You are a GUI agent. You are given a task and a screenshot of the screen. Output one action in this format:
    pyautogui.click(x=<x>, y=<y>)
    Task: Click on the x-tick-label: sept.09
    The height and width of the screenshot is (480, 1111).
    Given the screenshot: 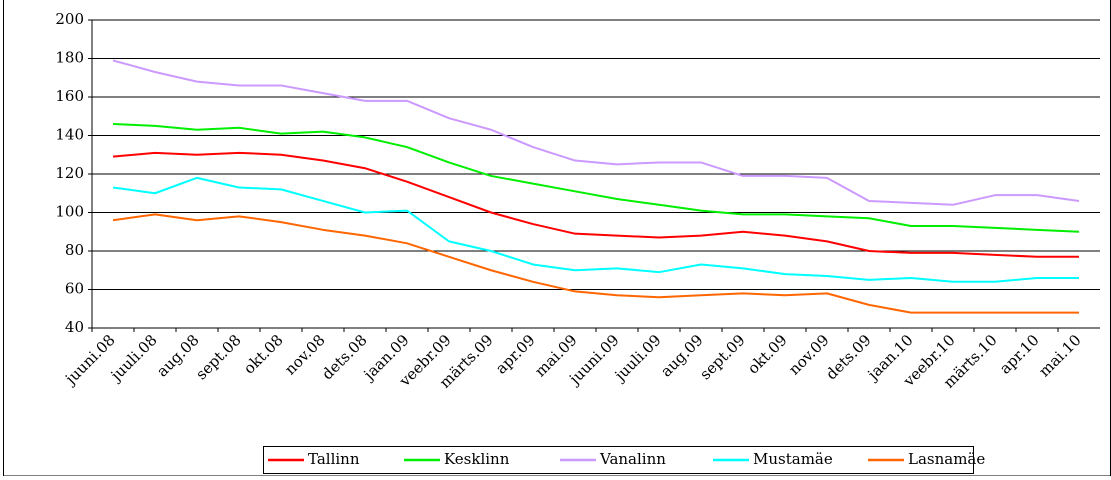 What is the action you would take?
    pyautogui.click(x=722, y=357)
    